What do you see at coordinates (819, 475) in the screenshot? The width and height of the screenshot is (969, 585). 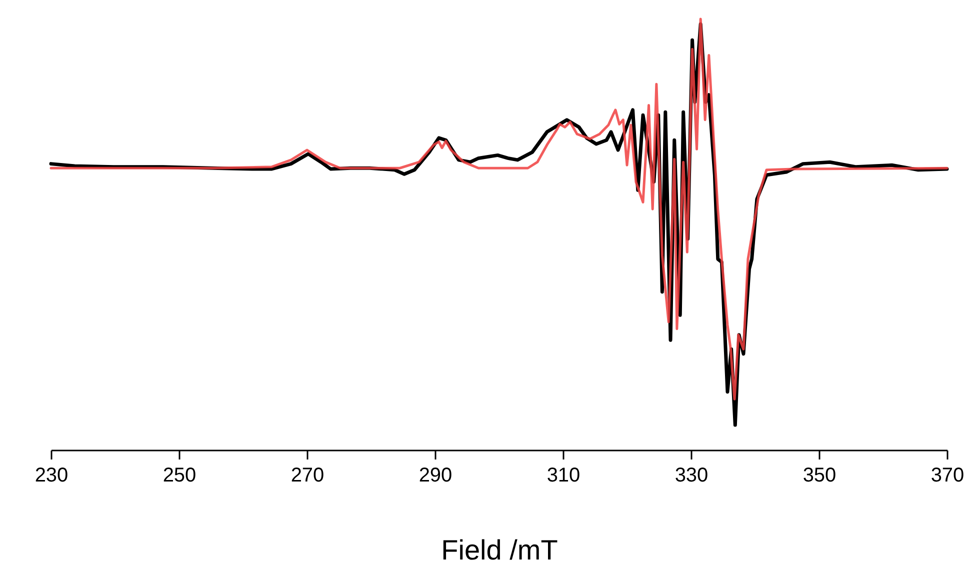 I see `x-tick-label: 350` at bounding box center [819, 475].